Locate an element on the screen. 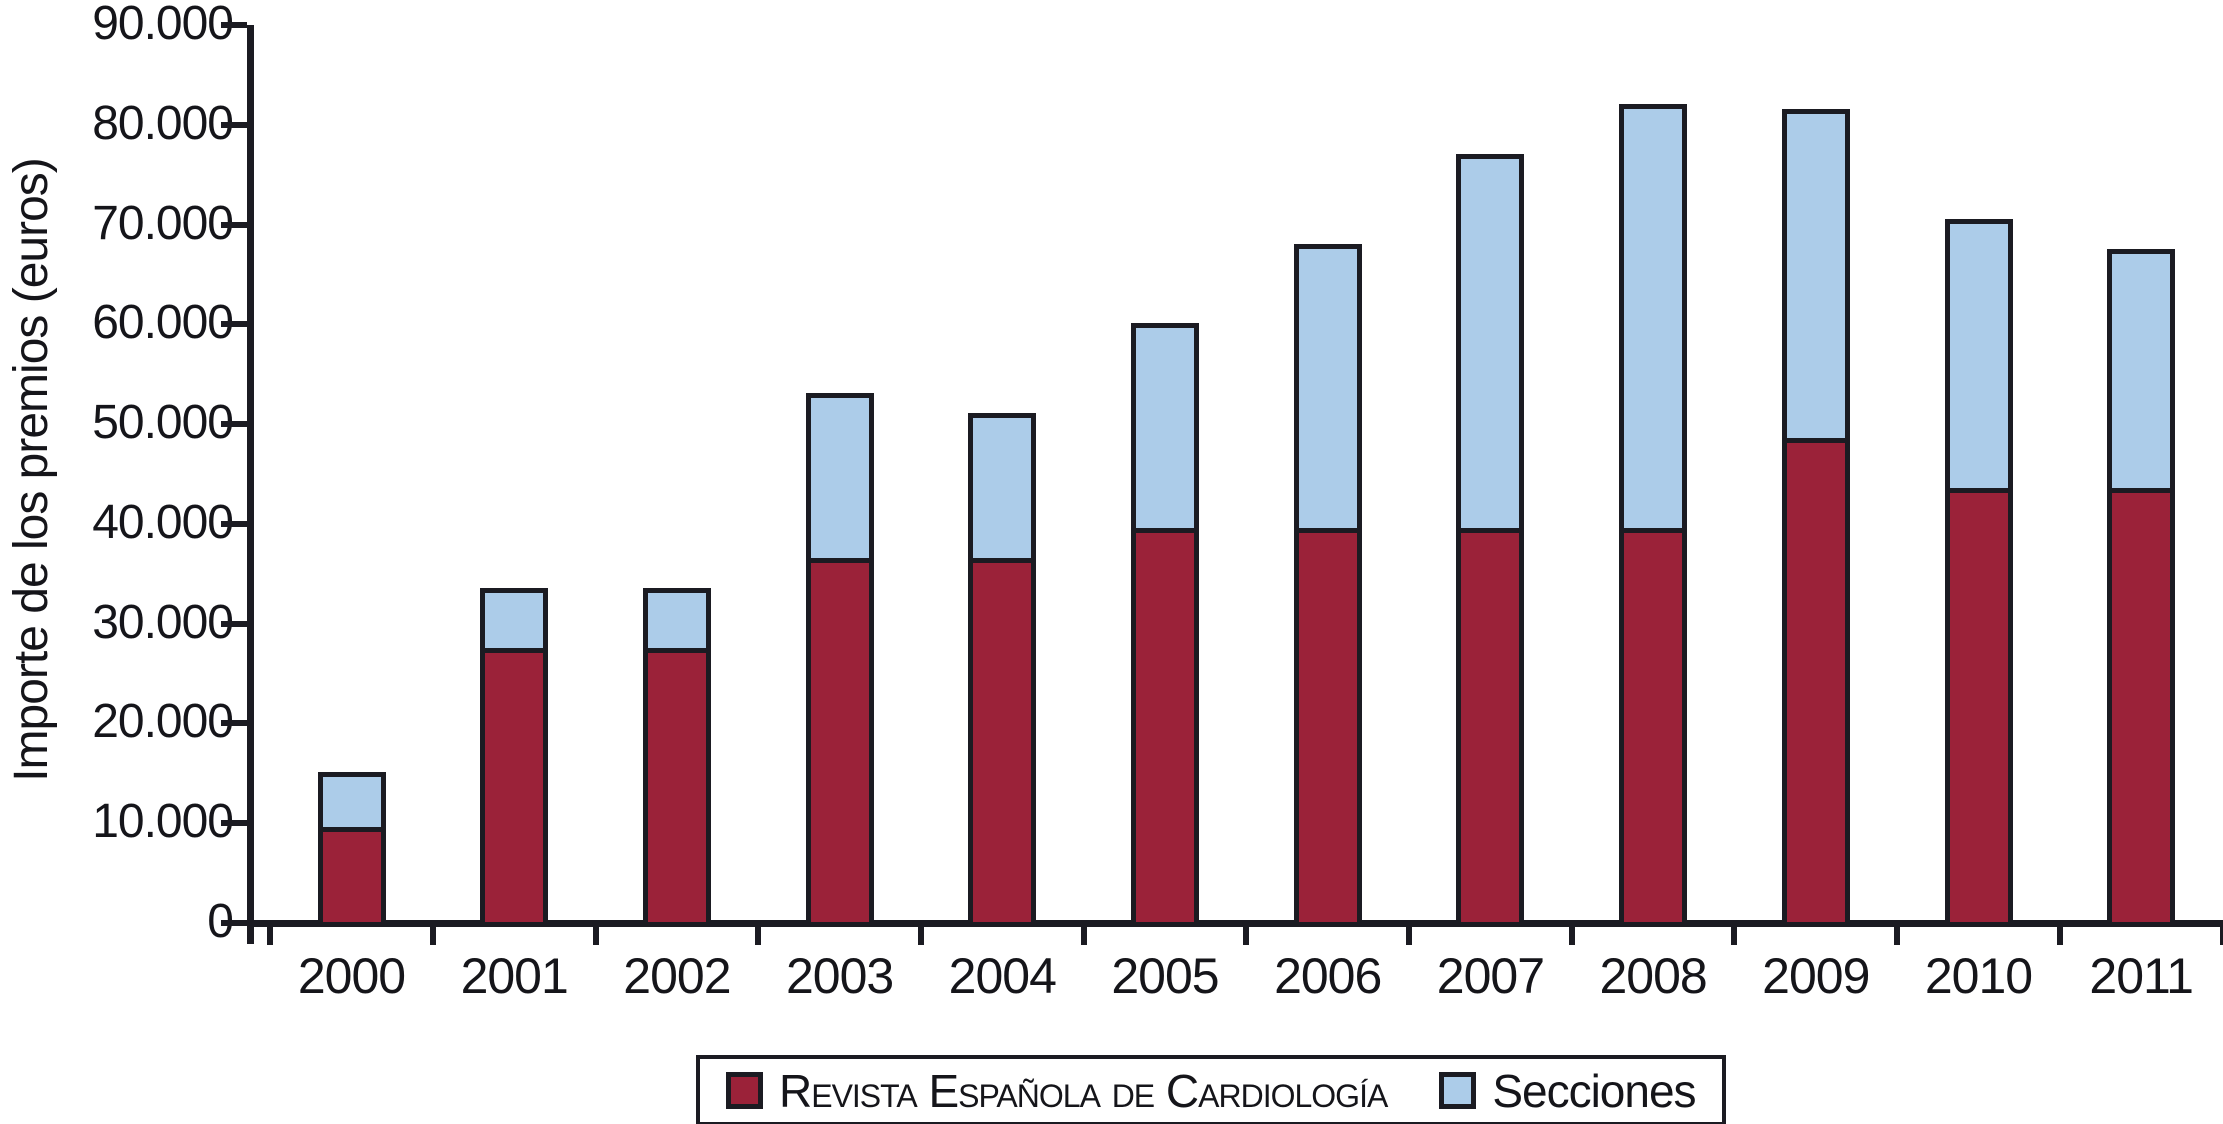 This screenshot has width=2223, height=1124. bar-2001 is located at coordinates (514, 757).